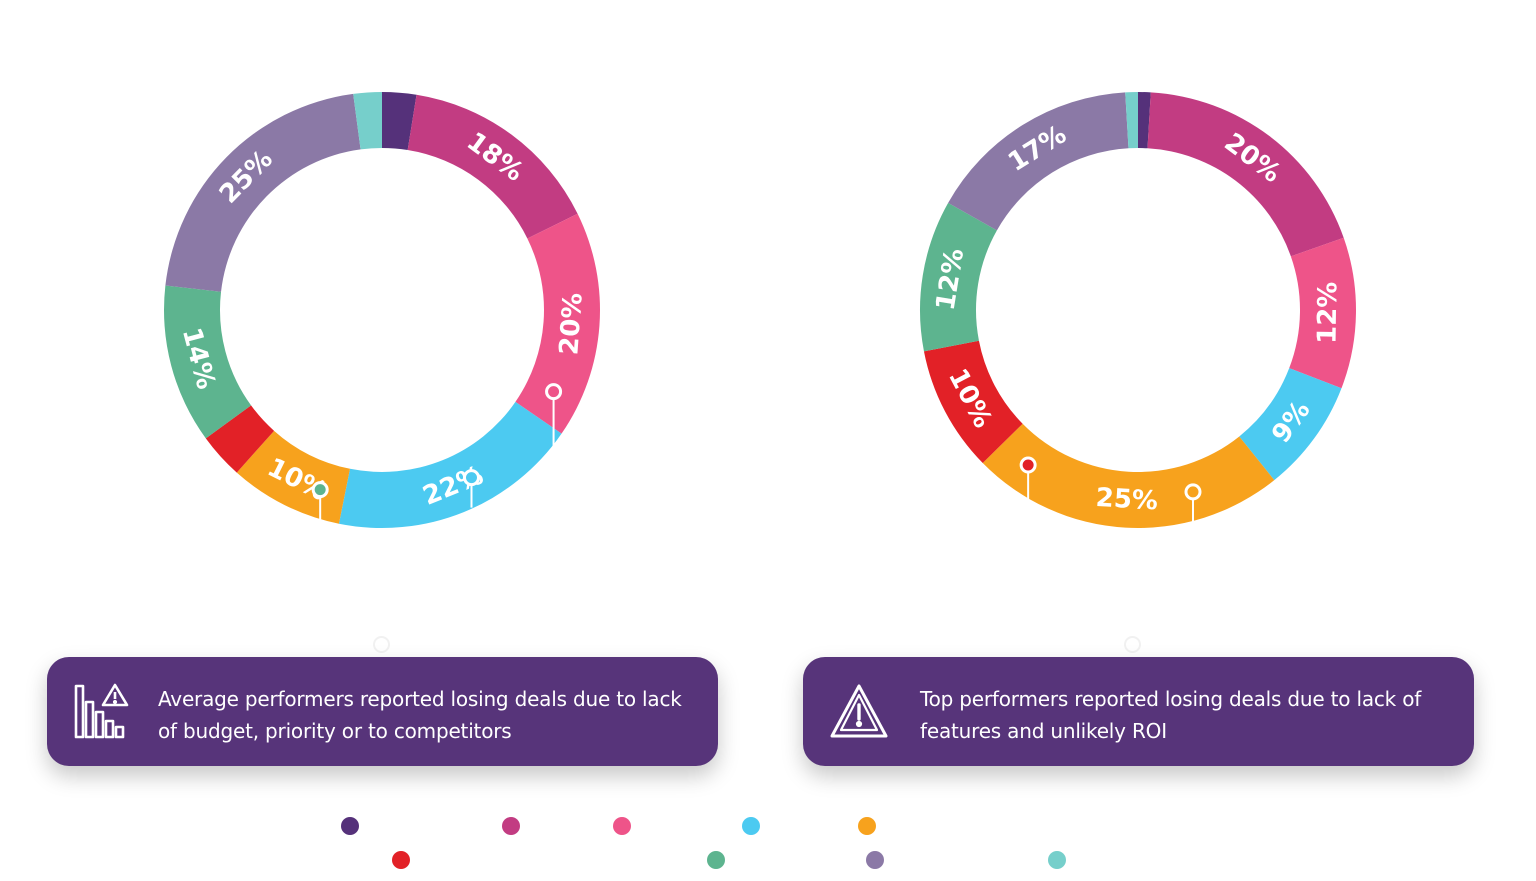 Image resolution: width=1536 pixels, height=881 pixels. I want to click on average-slice-orange, so click(293, 477).